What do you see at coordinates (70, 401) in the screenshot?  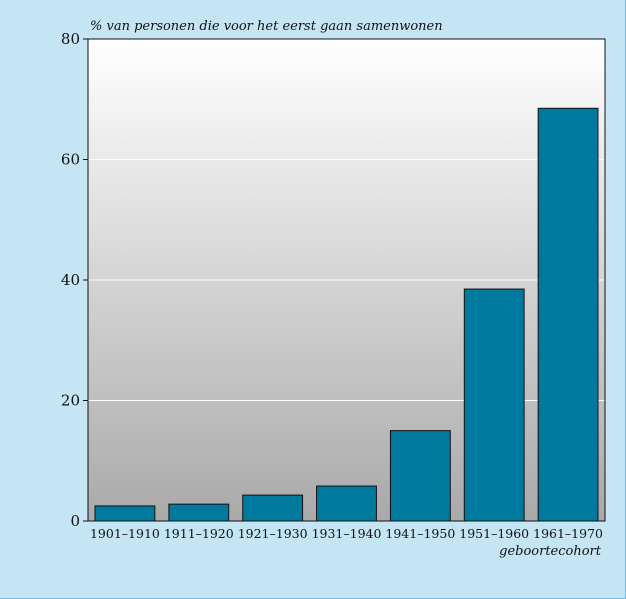 I see `y-tick-label: 20` at bounding box center [70, 401].